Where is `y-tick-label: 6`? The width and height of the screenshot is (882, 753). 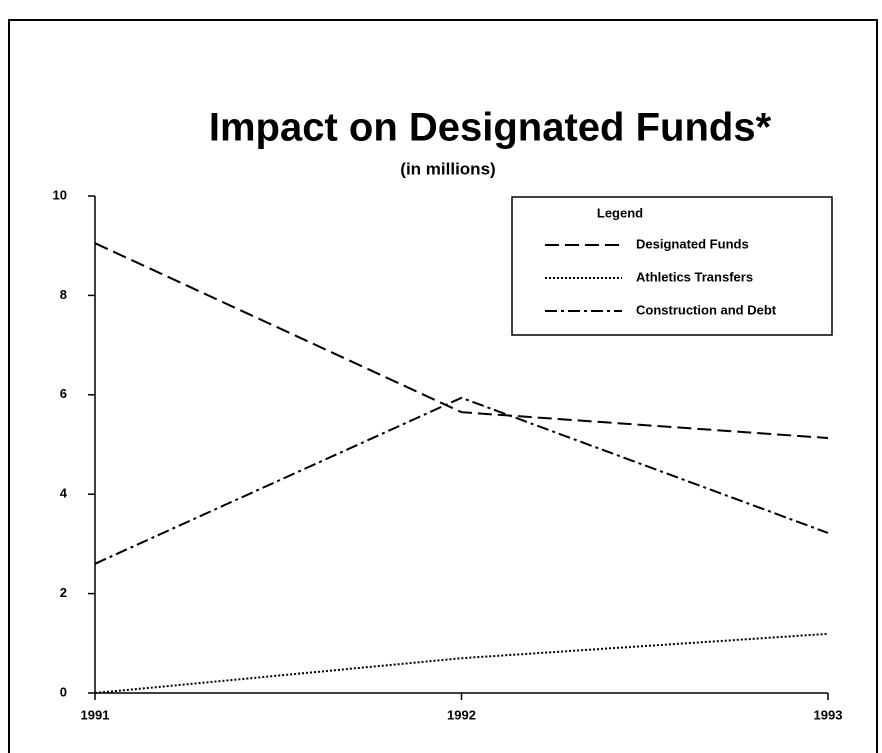
y-tick-label: 6 is located at coordinates (63, 393).